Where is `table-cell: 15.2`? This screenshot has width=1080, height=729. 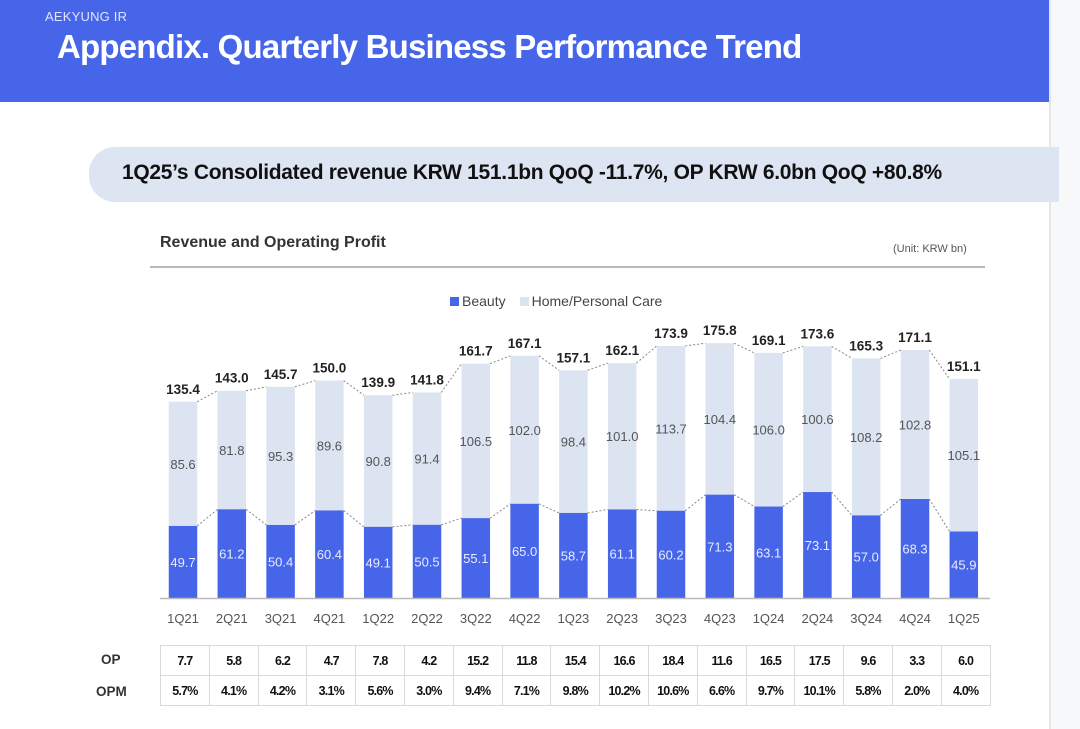 table-cell: 15.2 is located at coordinates (477, 660).